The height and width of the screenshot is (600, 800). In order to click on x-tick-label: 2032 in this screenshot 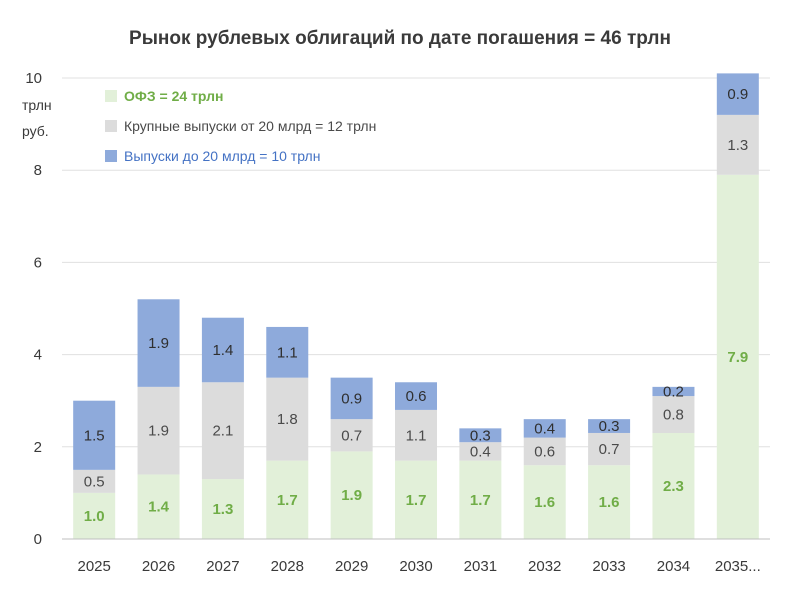, I will do `click(544, 566)`.